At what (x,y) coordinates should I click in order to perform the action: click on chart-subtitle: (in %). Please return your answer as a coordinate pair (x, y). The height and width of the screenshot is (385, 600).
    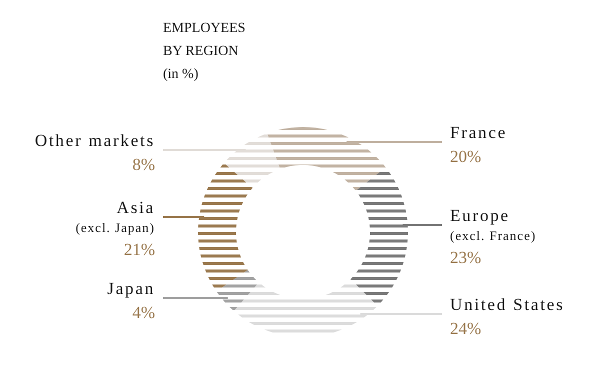
    Looking at the image, I should click on (181, 74).